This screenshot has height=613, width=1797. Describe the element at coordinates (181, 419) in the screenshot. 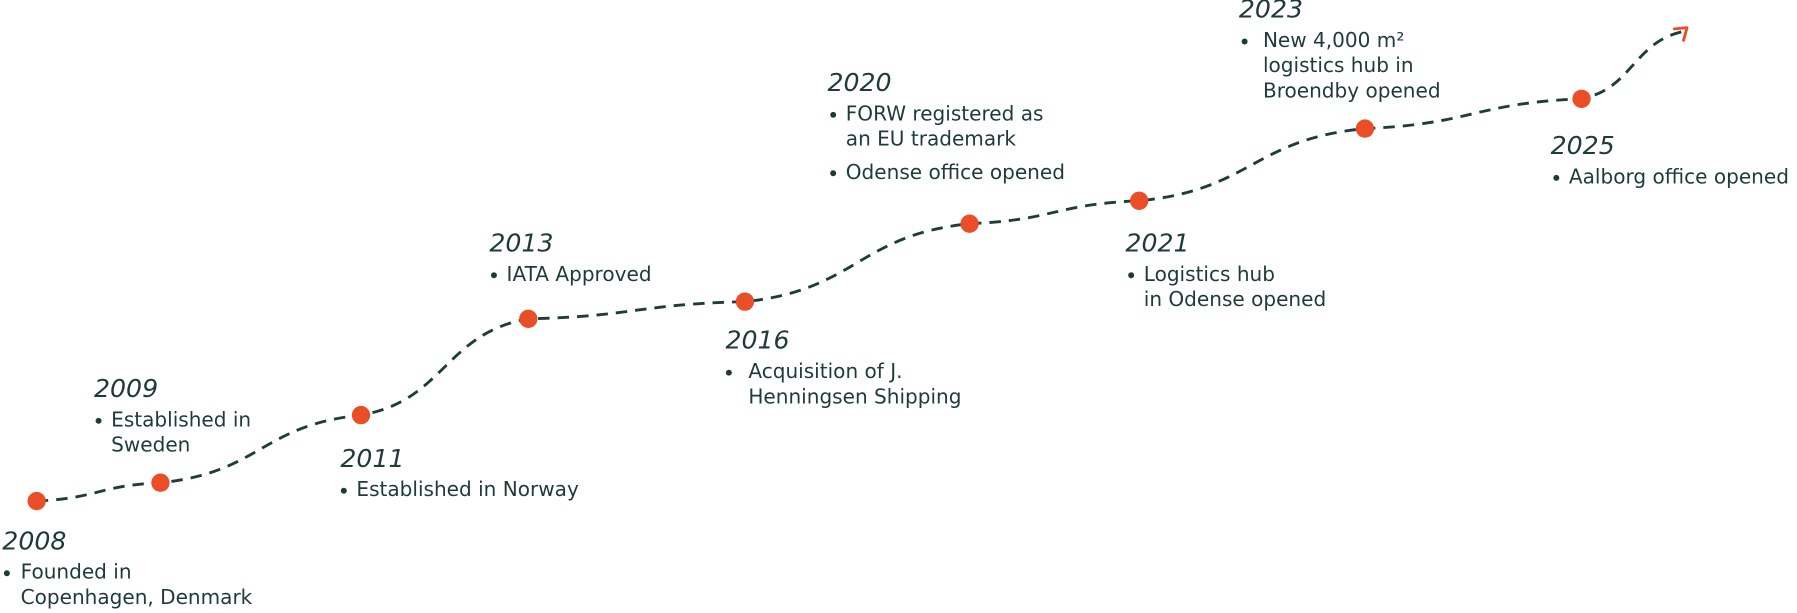

I see `milestone-item: Established in` at that location.